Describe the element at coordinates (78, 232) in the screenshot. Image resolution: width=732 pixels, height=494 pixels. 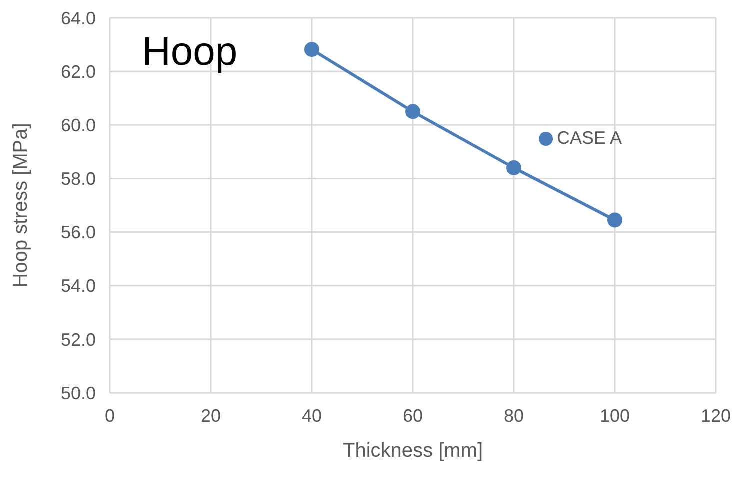
I see `y-tick-label: 56.0` at that location.